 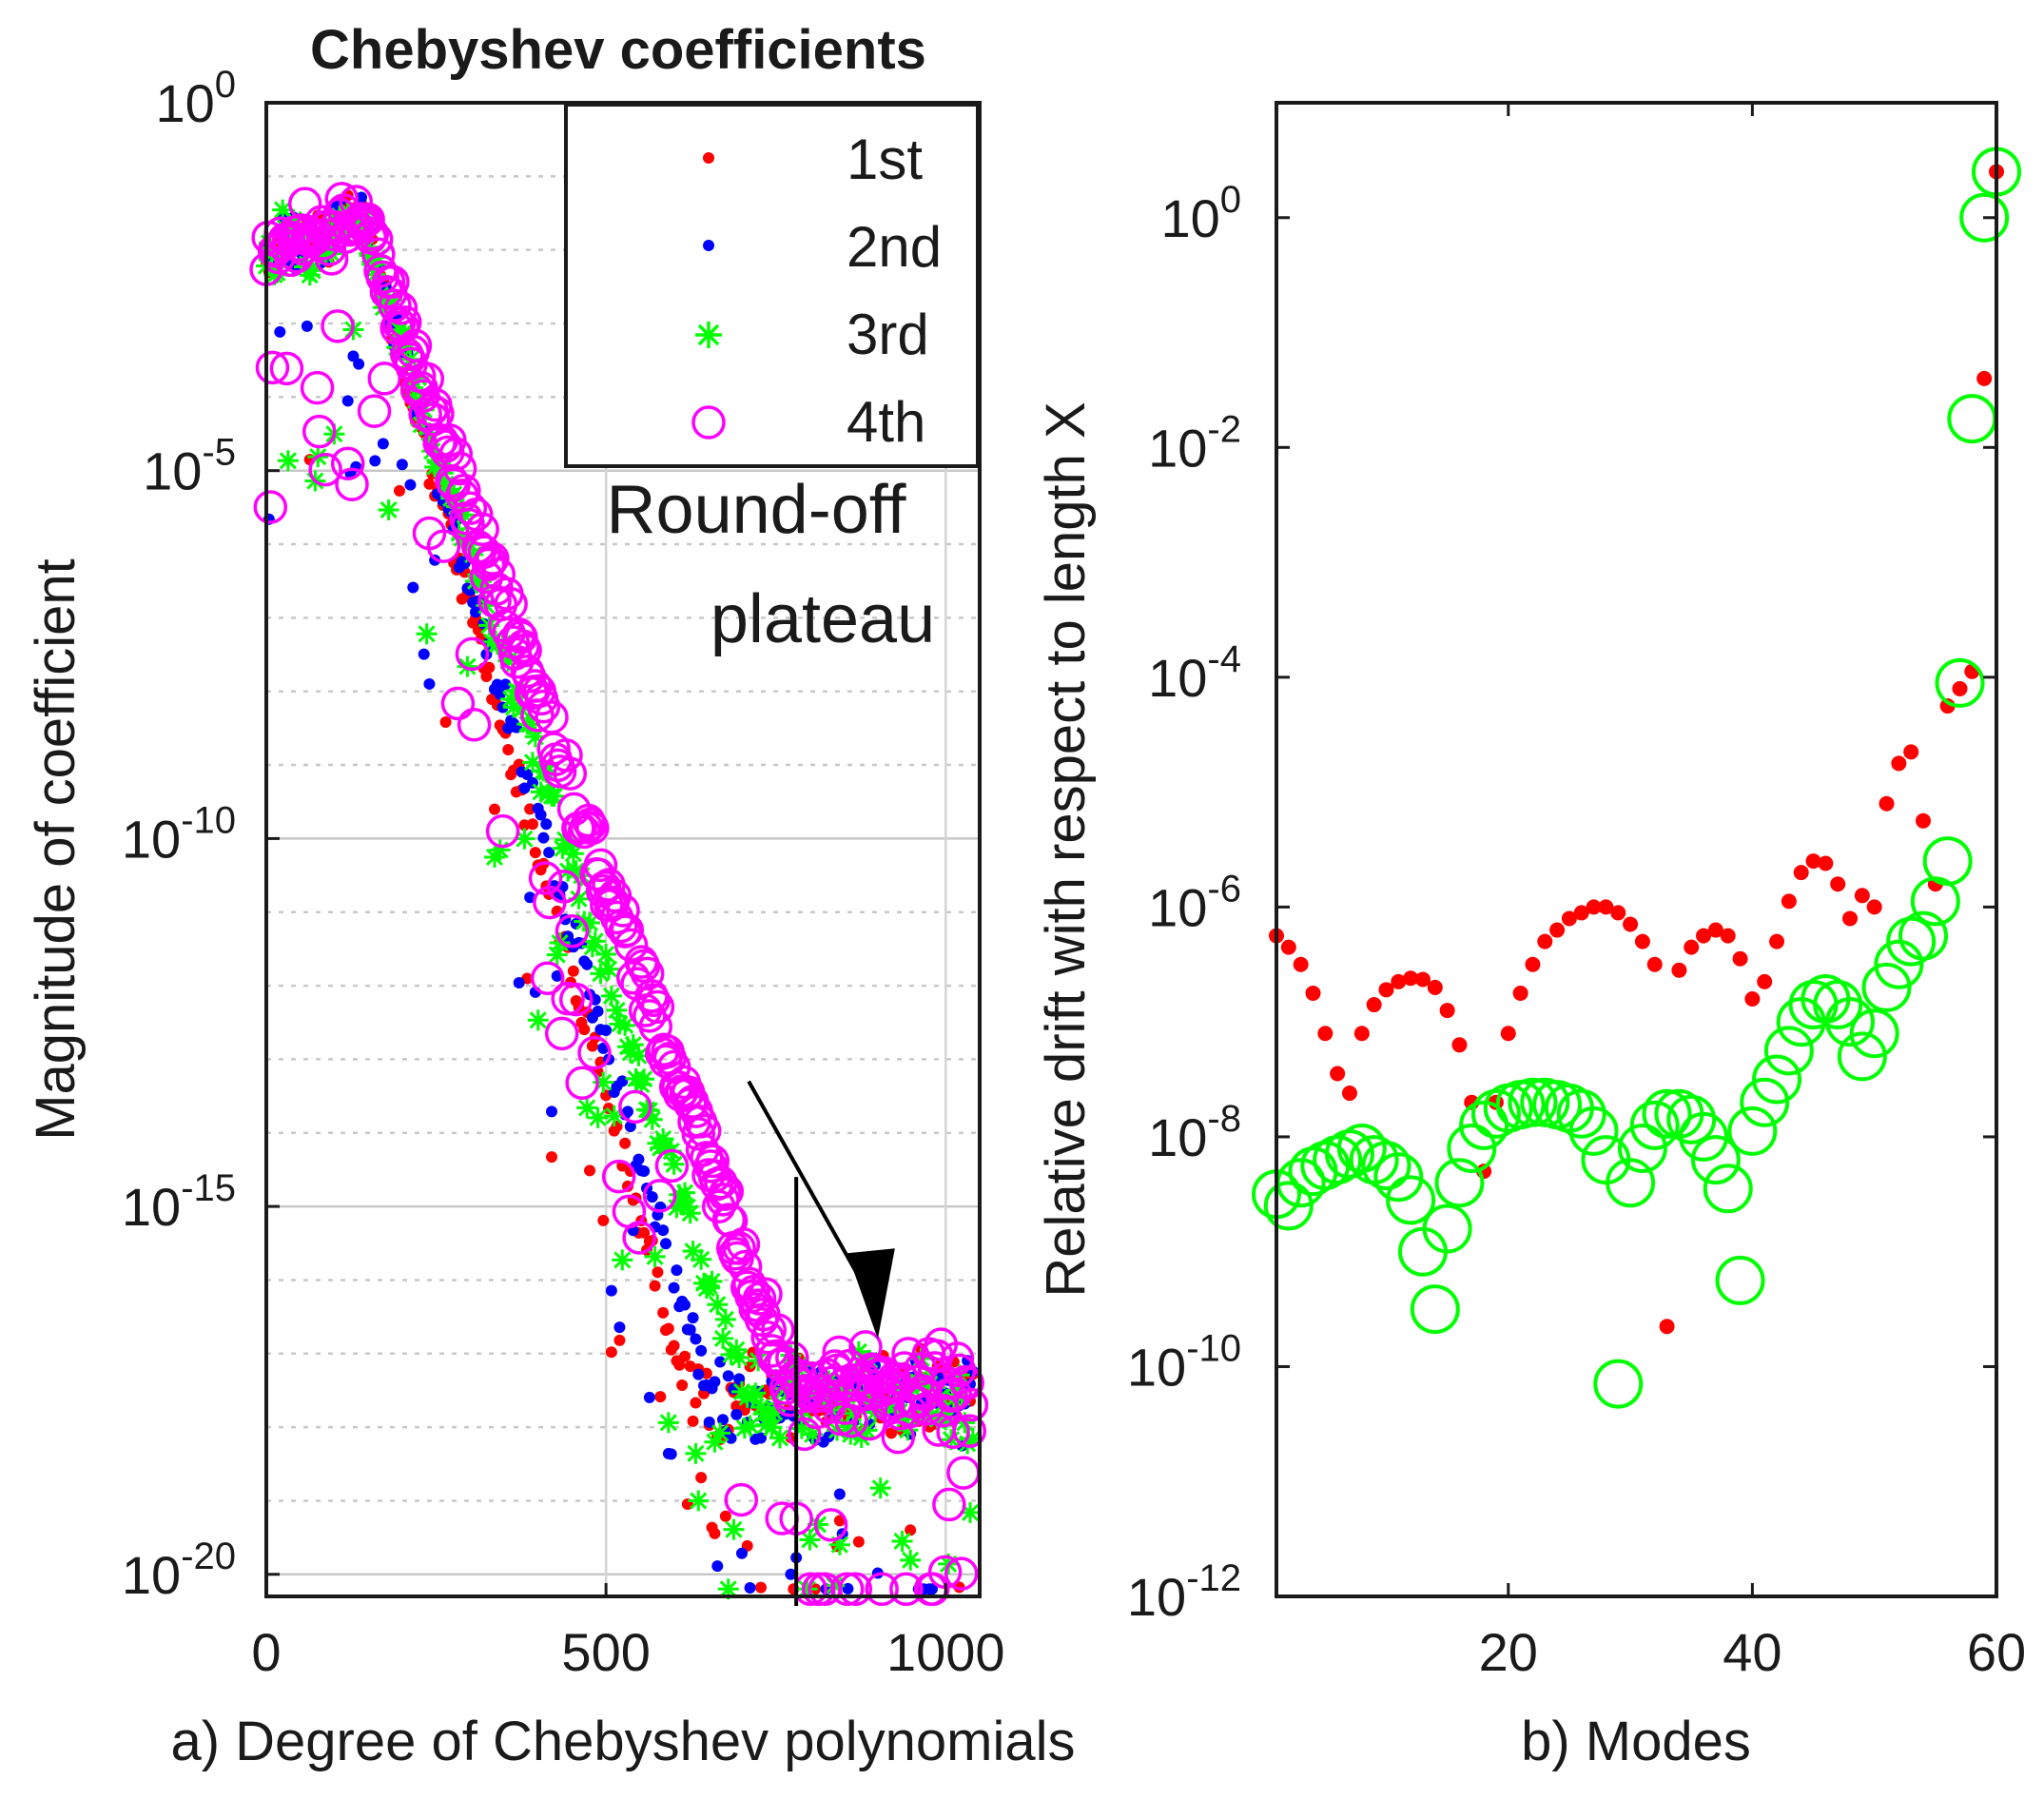 I want to click on legend-box, so click(x=772, y=285).